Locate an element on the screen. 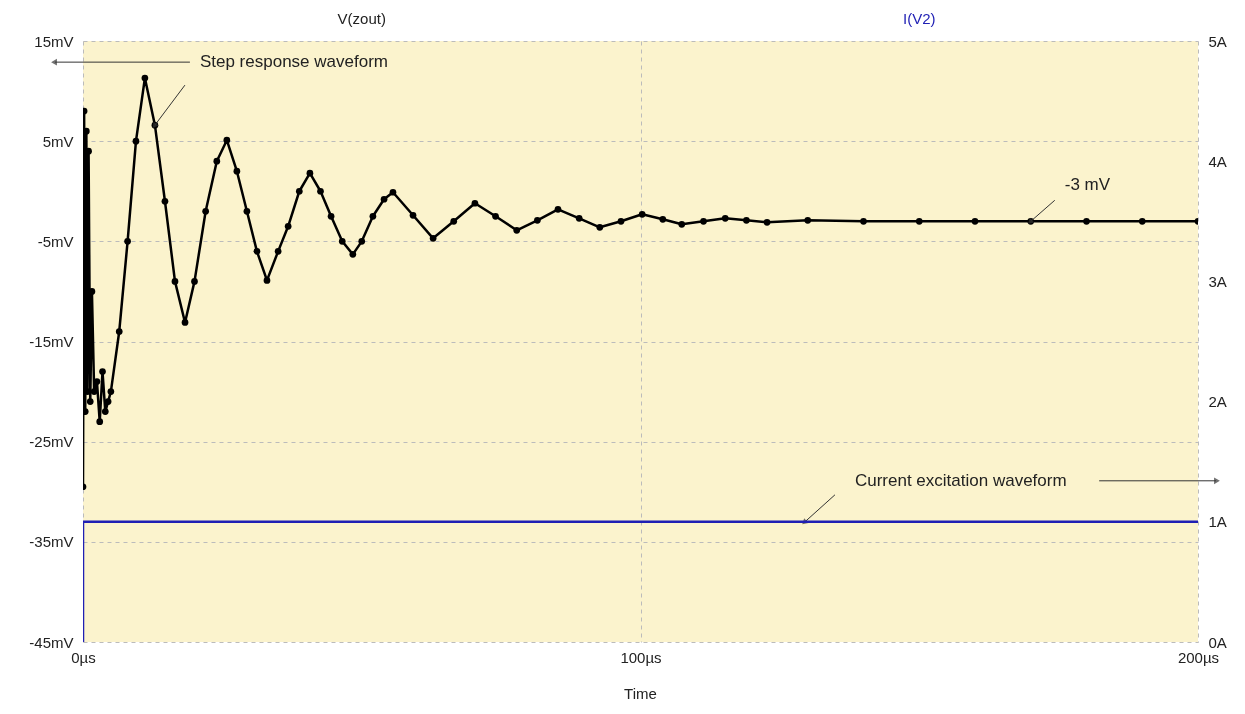 This screenshot has width=1245, height=714. x-tick-label: 200µs is located at coordinates (1198, 657).